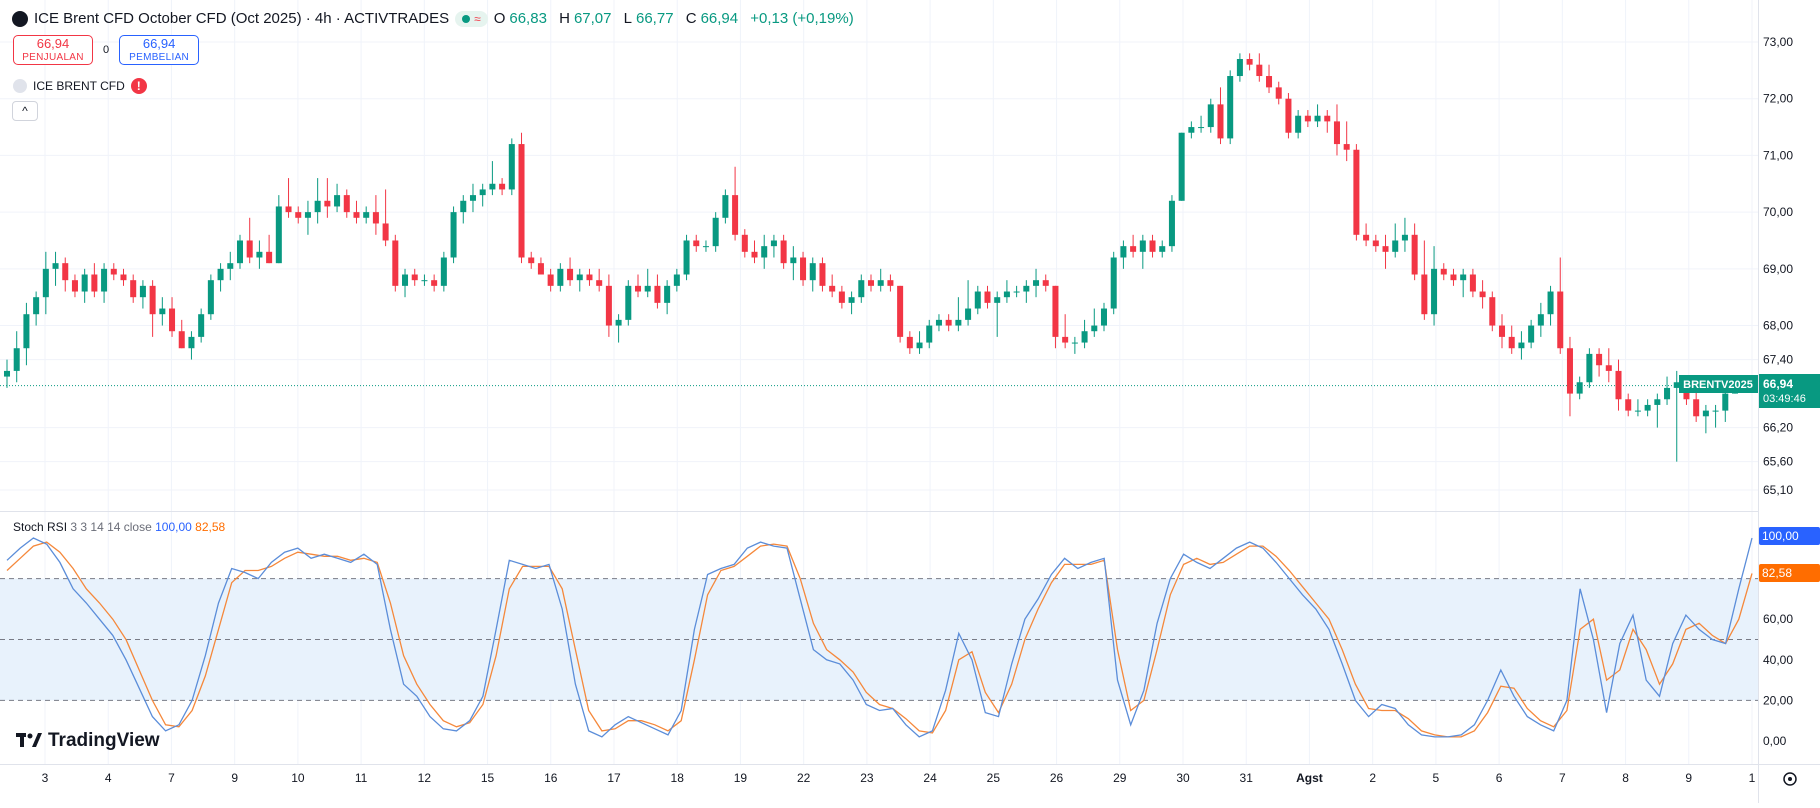  What do you see at coordinates (1778, 462) in the screenshot?
I see `price-tick-label: 65,60` at bounding box center [1778, 462].